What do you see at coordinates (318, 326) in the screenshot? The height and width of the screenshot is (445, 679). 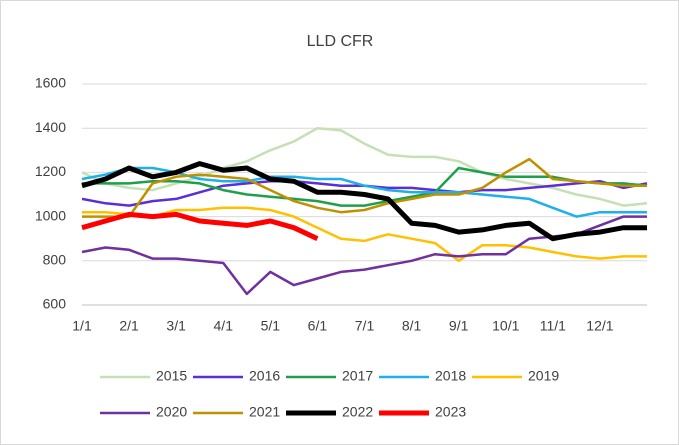 I see `x-tick-label: 6/1` at bounding box center [318, 326].